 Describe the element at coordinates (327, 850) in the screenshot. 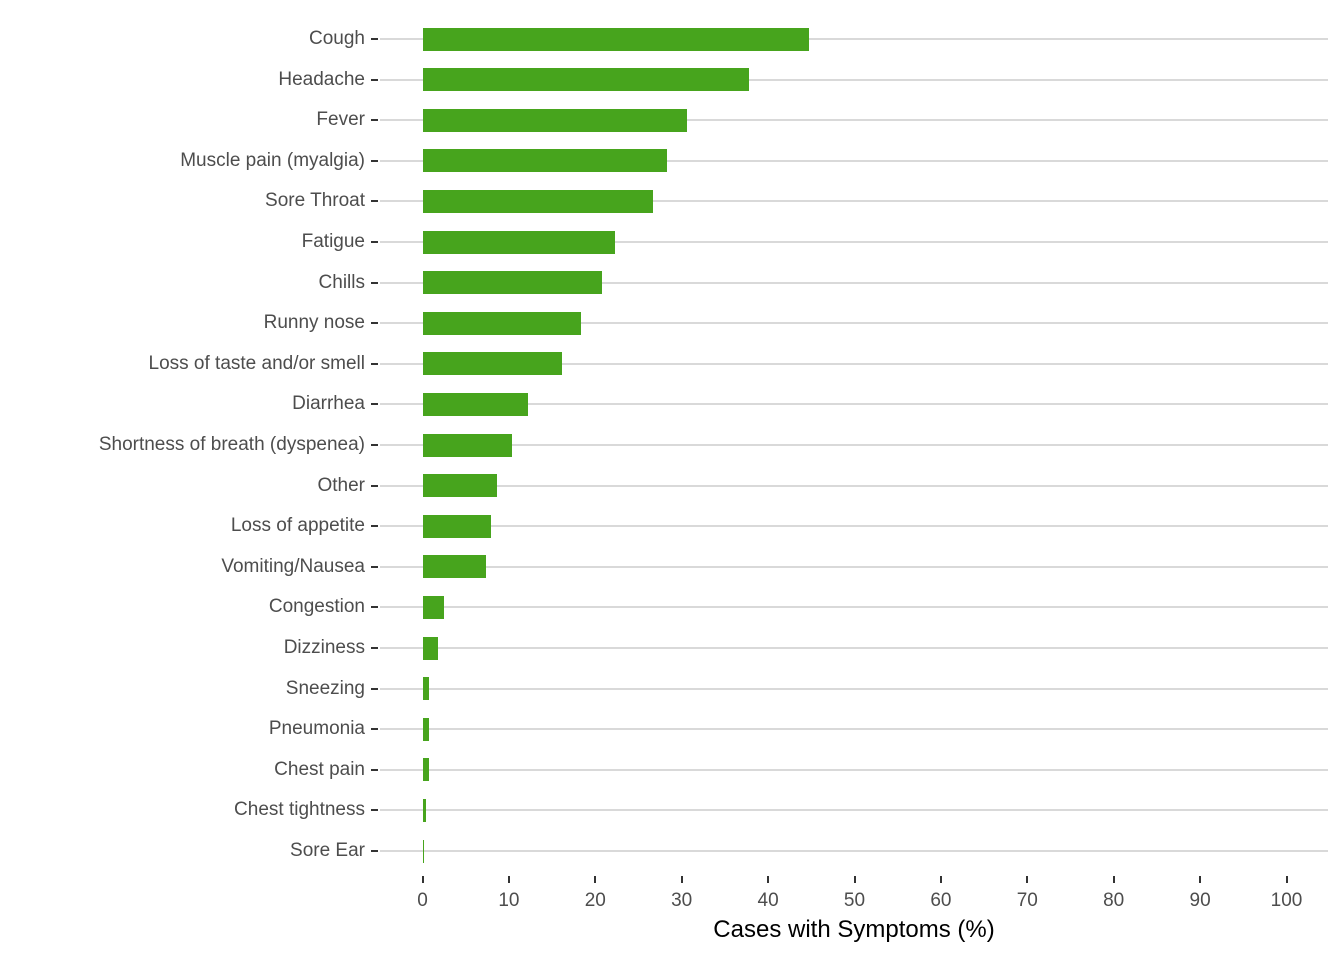

I see `y-axis-category-label: Sore Ear` at that location.